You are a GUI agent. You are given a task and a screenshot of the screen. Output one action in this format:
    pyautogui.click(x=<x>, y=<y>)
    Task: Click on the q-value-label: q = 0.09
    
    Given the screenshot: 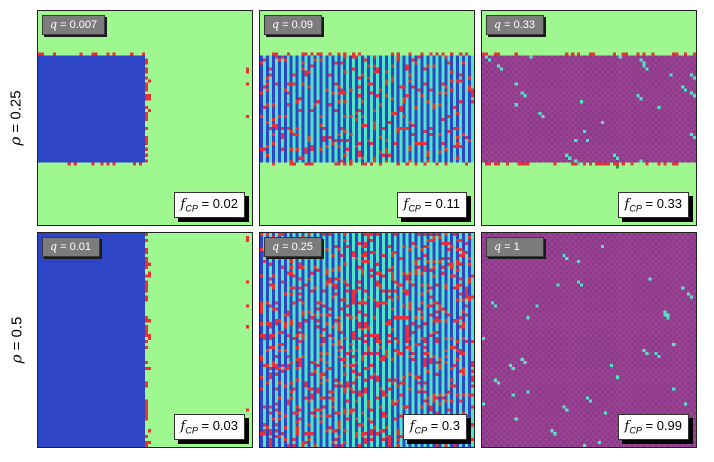 What is the action you would take?
    pyautogui.click(x=293, y=25)
    